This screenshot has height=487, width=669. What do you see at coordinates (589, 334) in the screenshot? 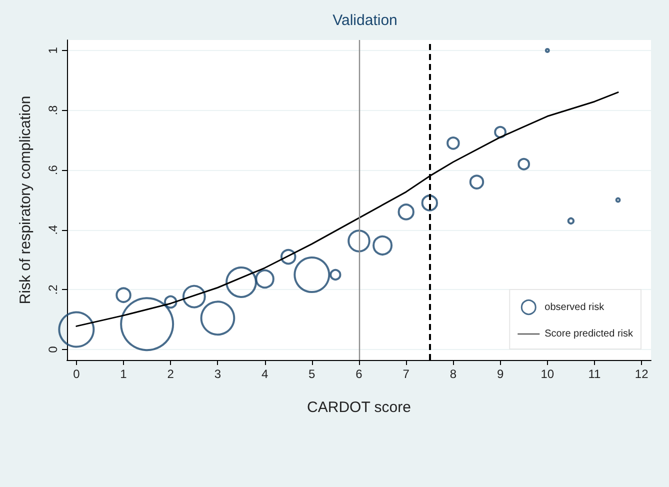
I see `legend-label: Score predicted risk` at bounding box center [589, 334].